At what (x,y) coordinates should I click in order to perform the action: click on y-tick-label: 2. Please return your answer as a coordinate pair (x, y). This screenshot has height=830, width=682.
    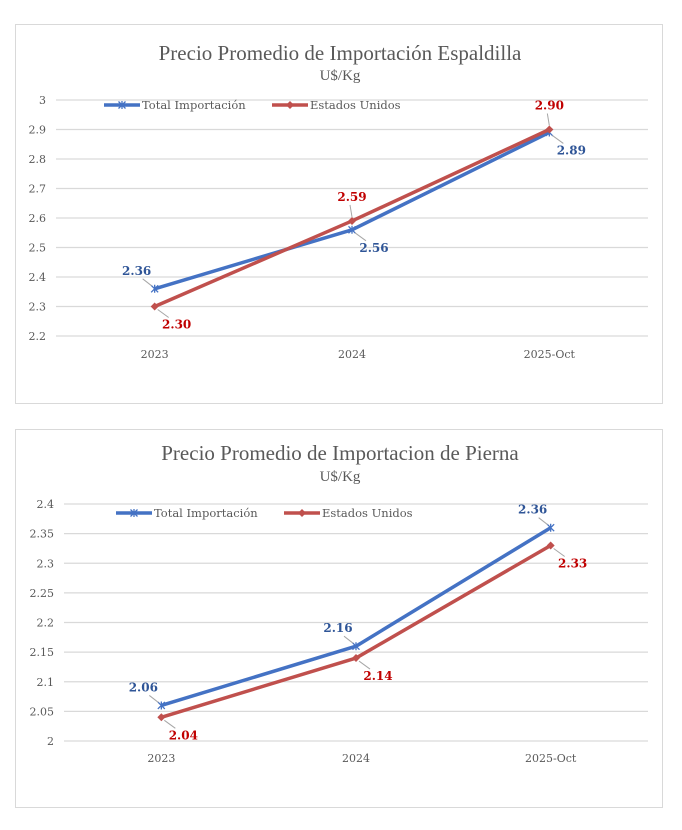
    Looking at the image, I should click on (50, 741).